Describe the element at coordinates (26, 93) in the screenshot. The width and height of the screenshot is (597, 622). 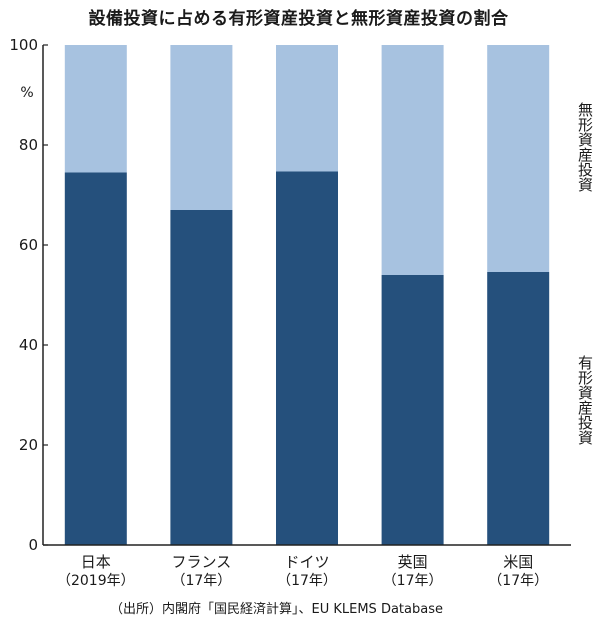
I see `y-unit-label: %` at that location.